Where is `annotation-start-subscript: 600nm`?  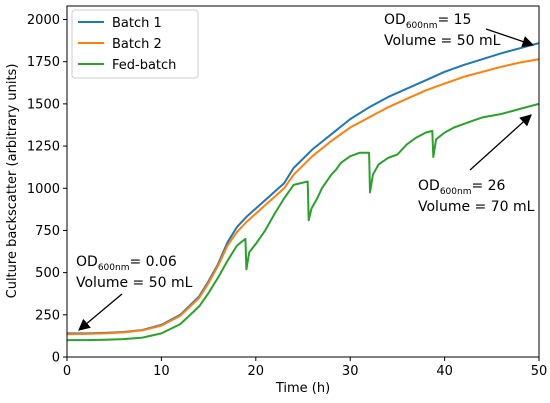 annotation-start-subscript: 600nm is located at coordinates (114, 268).